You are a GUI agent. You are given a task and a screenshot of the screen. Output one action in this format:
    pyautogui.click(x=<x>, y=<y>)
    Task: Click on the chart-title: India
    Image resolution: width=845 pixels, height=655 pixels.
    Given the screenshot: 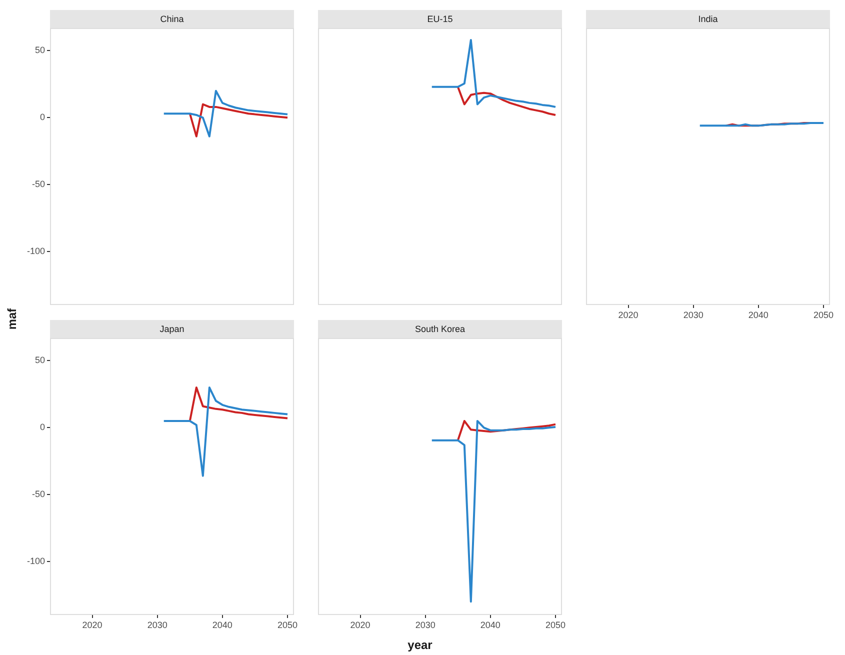 What is the action you would take?
    pyautogui.click(x=708, y=19)
    